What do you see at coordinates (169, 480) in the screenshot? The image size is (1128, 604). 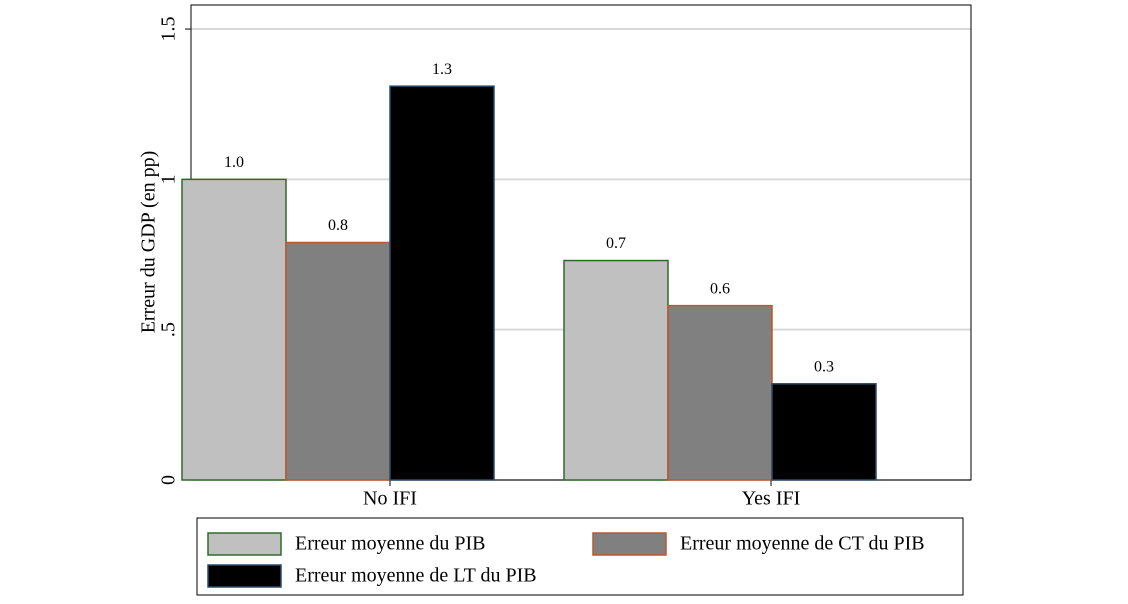 I see `y-tick-label: 0` at bounding box center [169, 480].